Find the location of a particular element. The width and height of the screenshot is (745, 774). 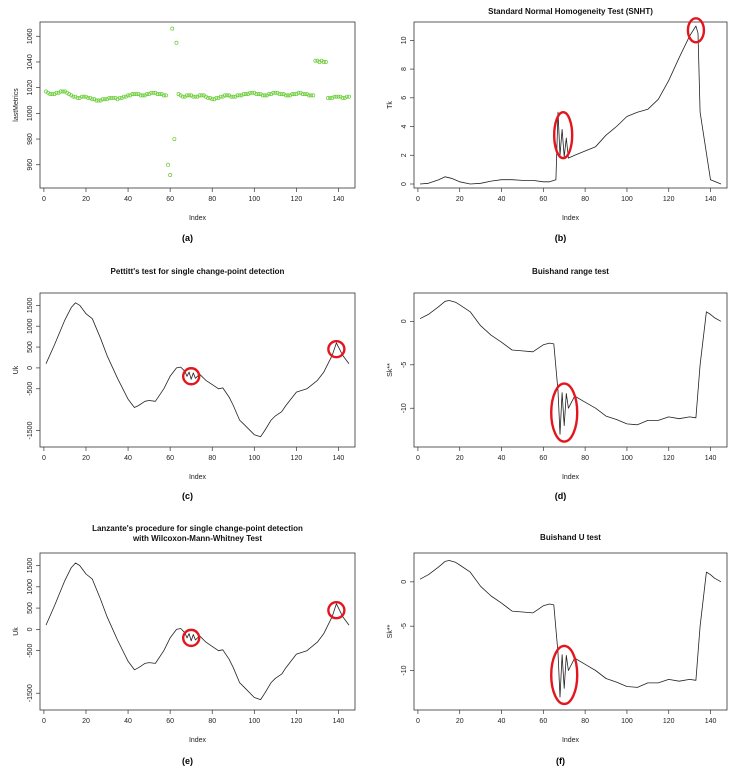

x-tick-label: 40 is located at coordinates (502, 199).